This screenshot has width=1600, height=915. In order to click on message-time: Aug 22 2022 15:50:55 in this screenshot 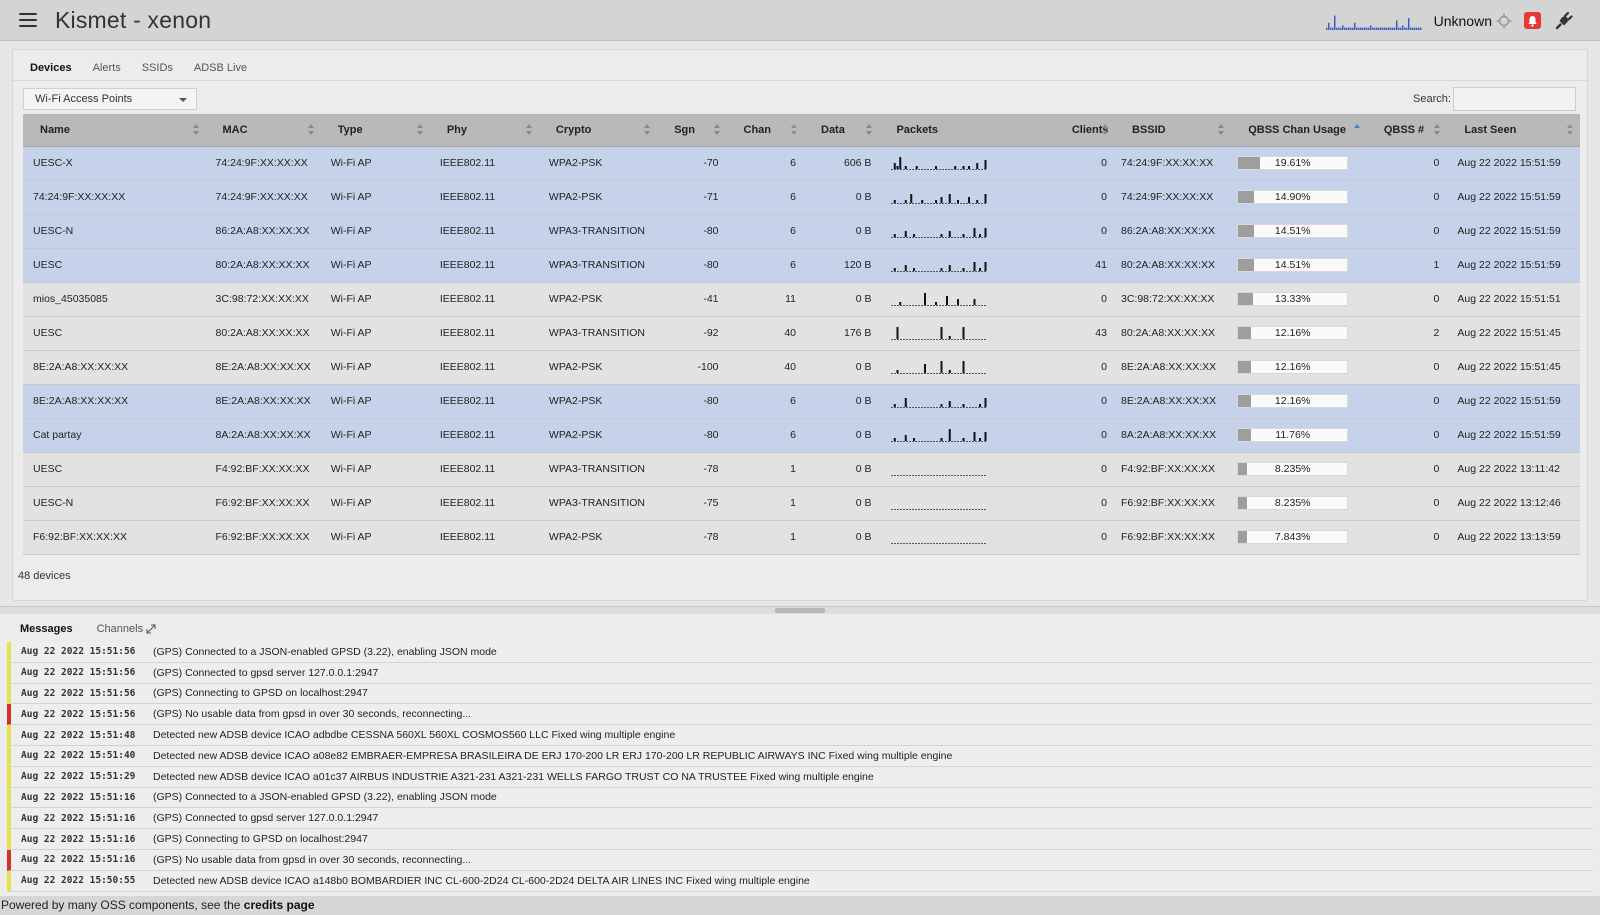, I will do `click(78, 881)`.